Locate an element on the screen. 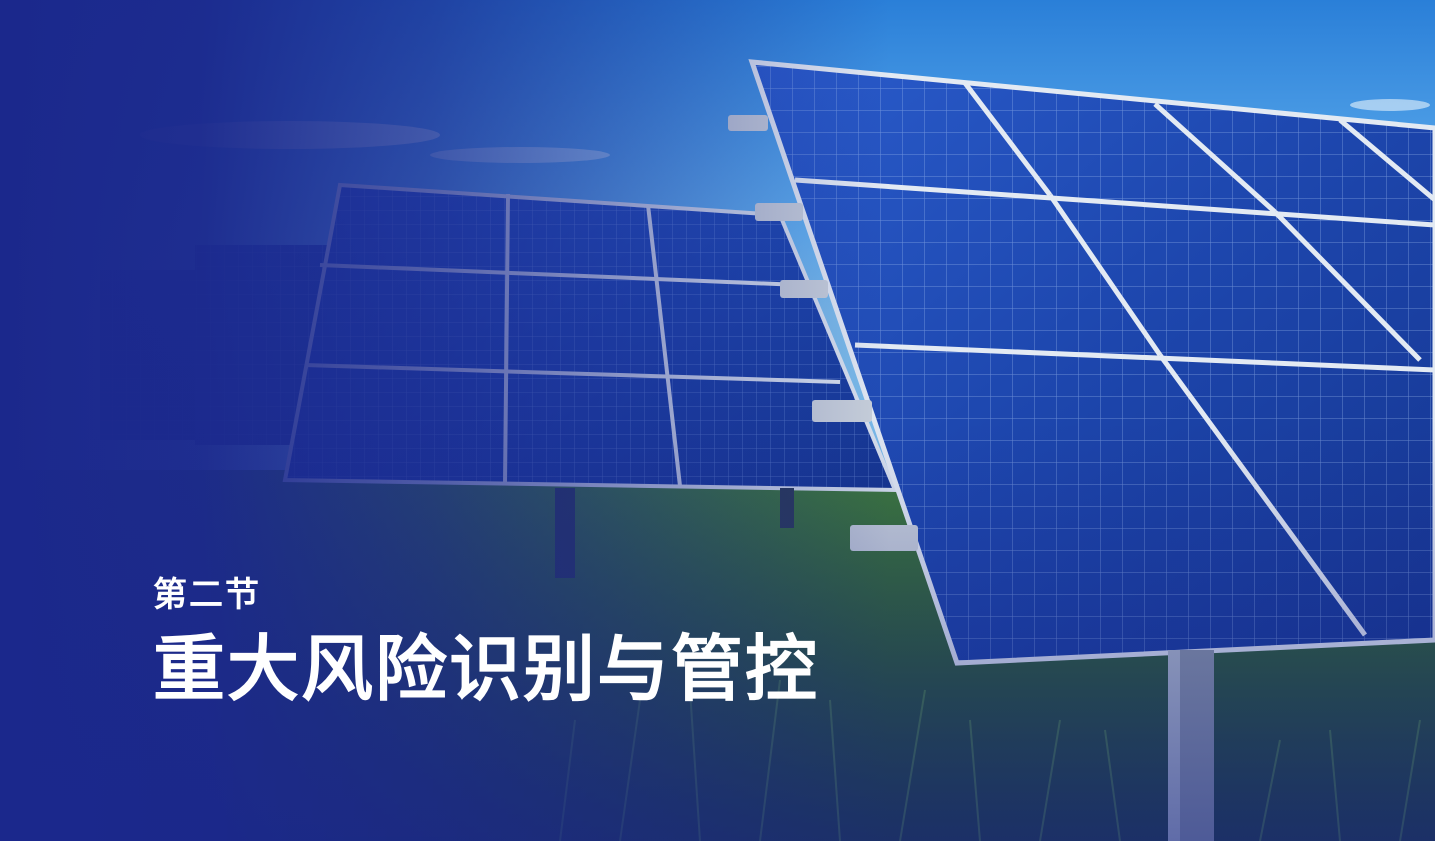 This screenshot has width=1435, height=841. section-title: 重大风险识别与管控 is located at coordinates (486, 668).